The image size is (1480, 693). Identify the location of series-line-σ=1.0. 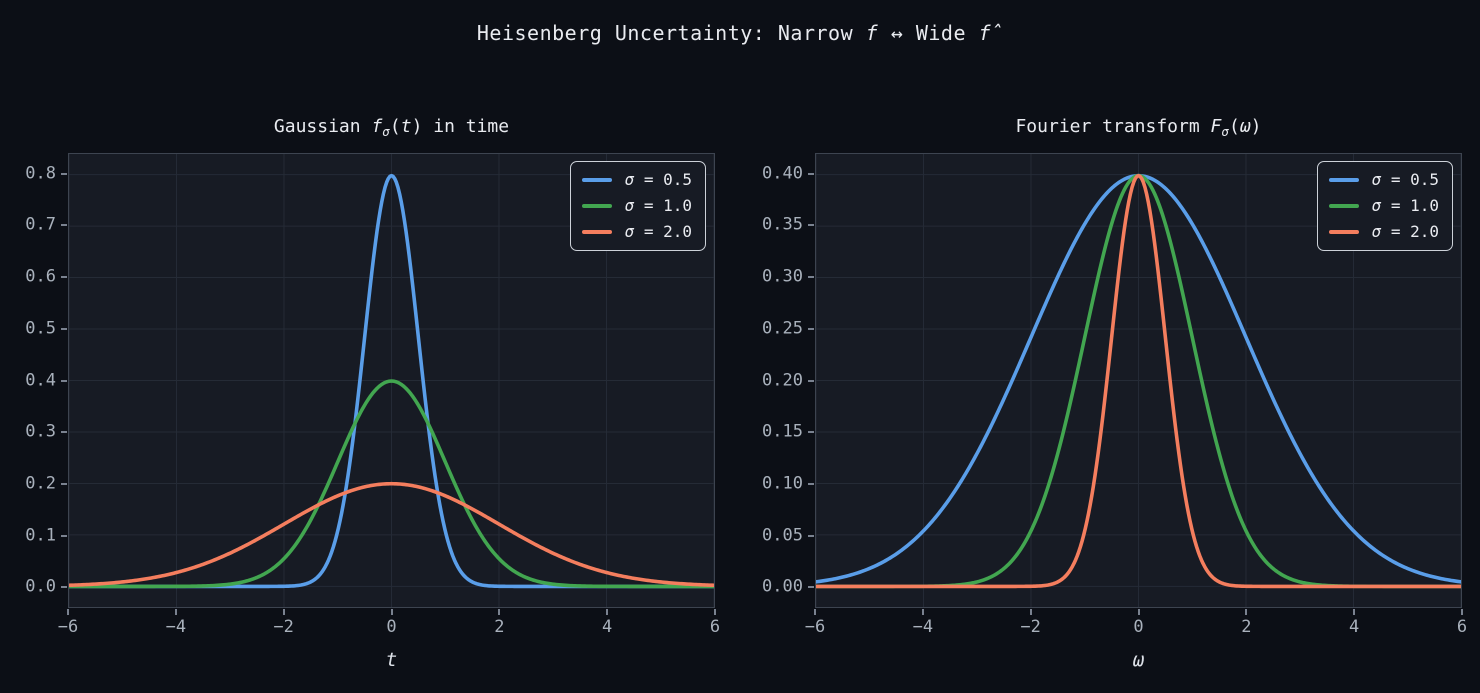
(391, 484).